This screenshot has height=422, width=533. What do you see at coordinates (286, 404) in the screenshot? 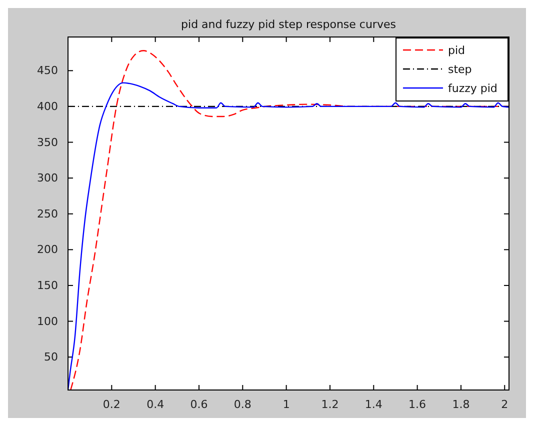
I see `x-tick-label: 1` at bounding box center [286, 404].